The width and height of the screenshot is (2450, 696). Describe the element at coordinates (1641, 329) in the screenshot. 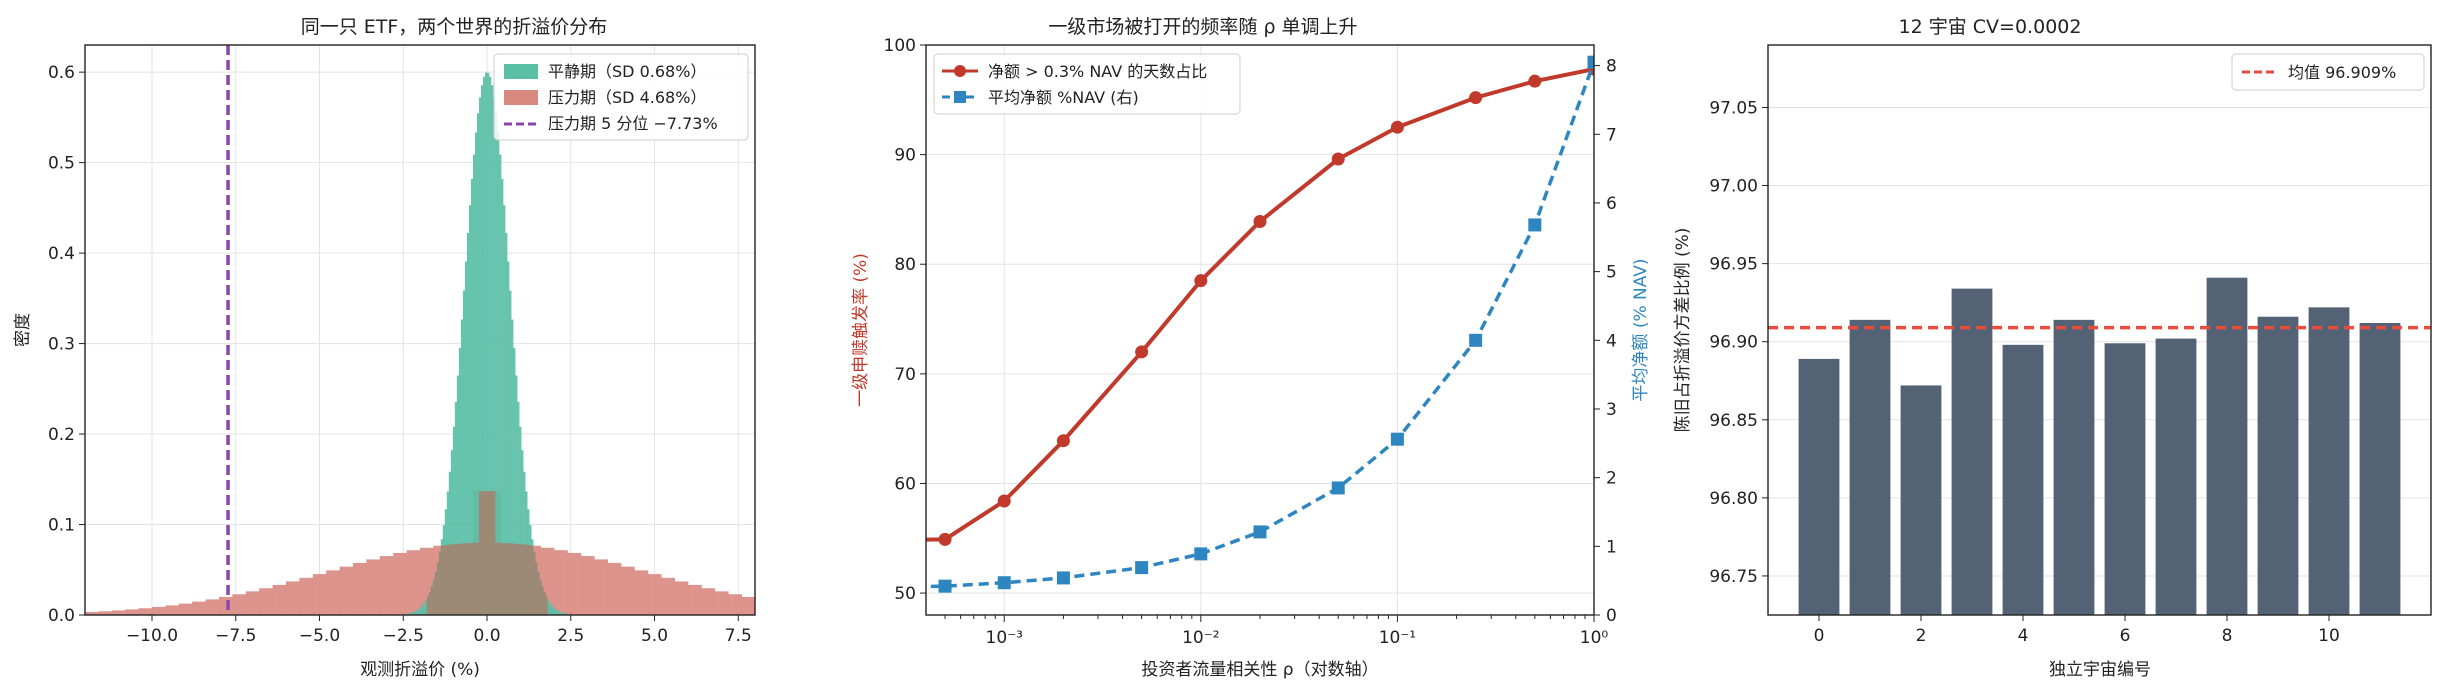

I see `panel2-ylabel-right: 平均净额 (% NAV)` at that location.